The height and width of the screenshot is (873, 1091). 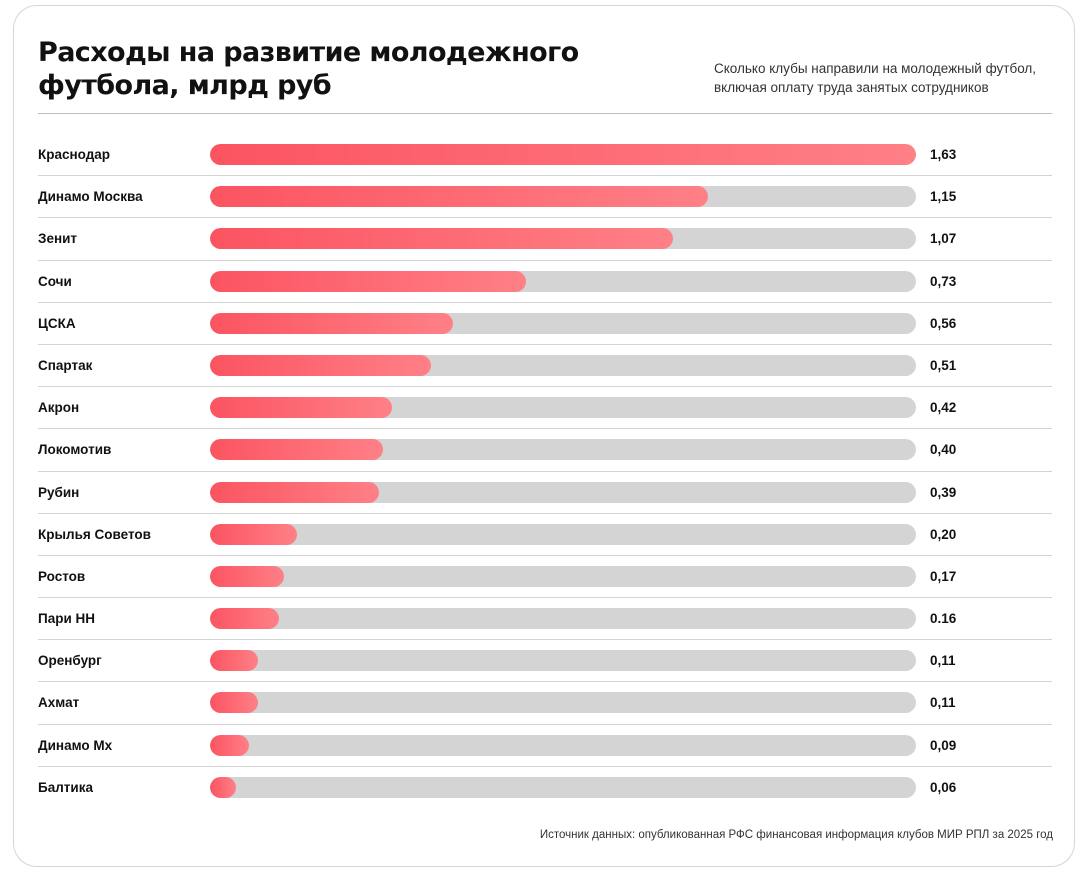 What do you see at coordinates (75, 450) in the screenshot?
I see `category-label: Локомотив` at bounding box center [75, 450].